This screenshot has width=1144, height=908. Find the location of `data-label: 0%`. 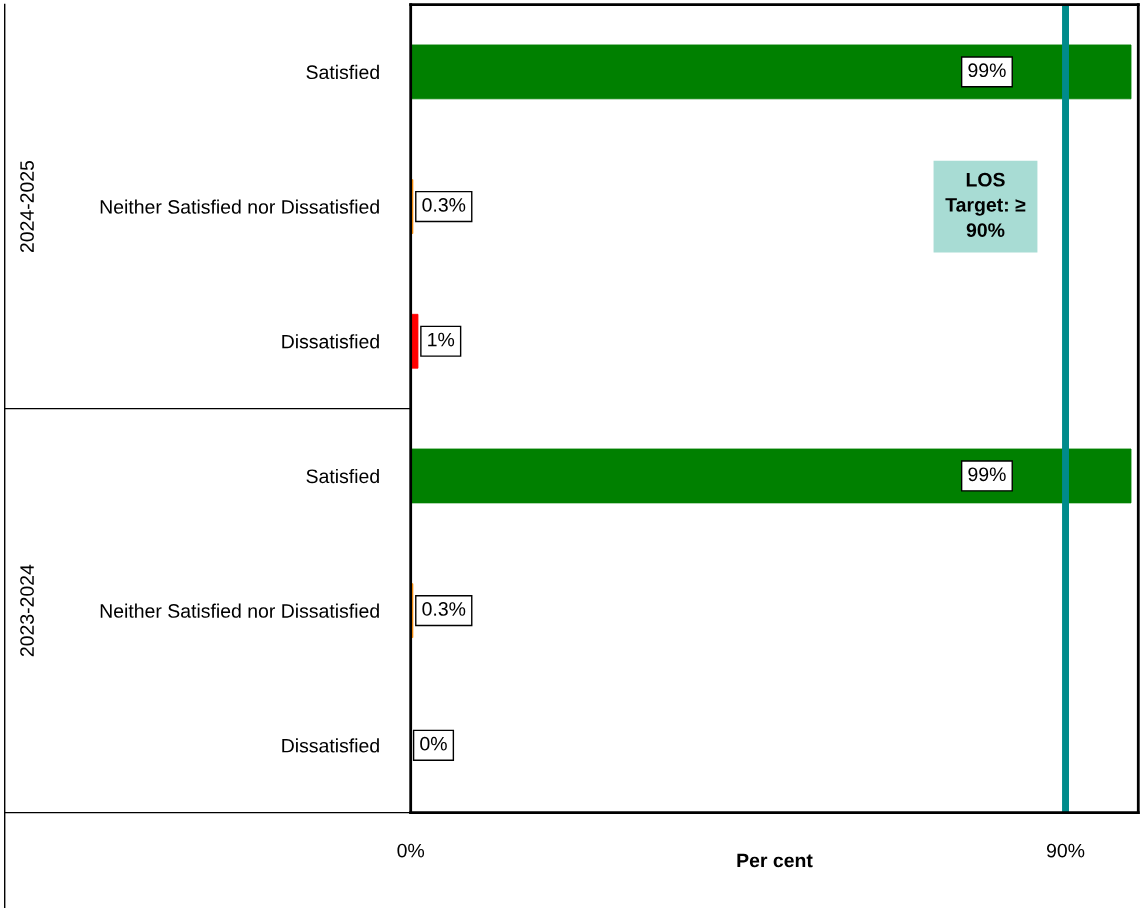

data-label: 0% is located at coordinates (433, 743).